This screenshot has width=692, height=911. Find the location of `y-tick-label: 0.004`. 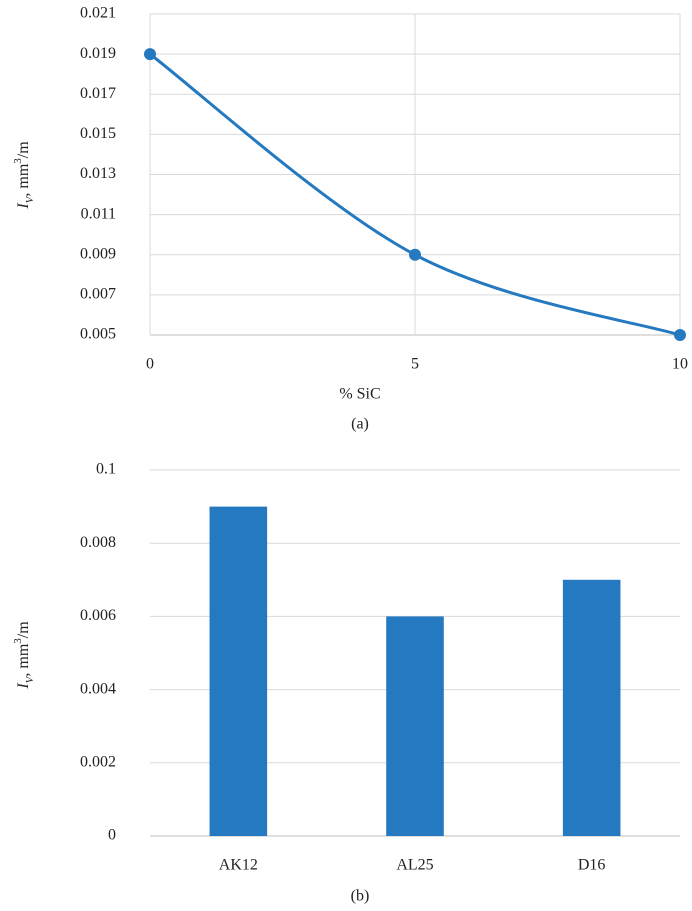

y-tick-label: 0.004 is located at coordinates (98, 688).